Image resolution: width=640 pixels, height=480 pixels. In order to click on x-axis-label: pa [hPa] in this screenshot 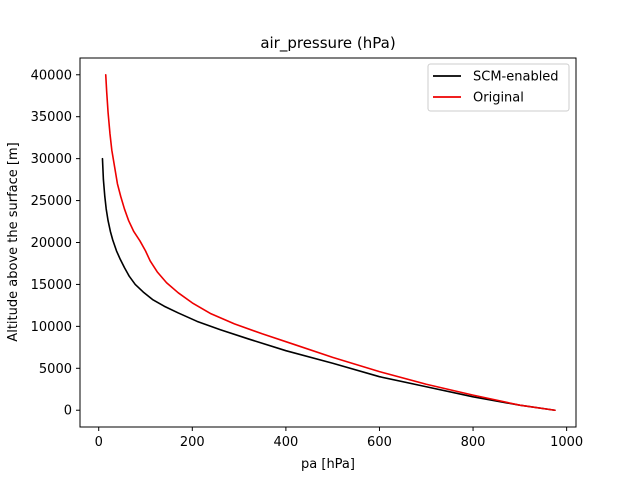, I will do `click(328, 464)`.